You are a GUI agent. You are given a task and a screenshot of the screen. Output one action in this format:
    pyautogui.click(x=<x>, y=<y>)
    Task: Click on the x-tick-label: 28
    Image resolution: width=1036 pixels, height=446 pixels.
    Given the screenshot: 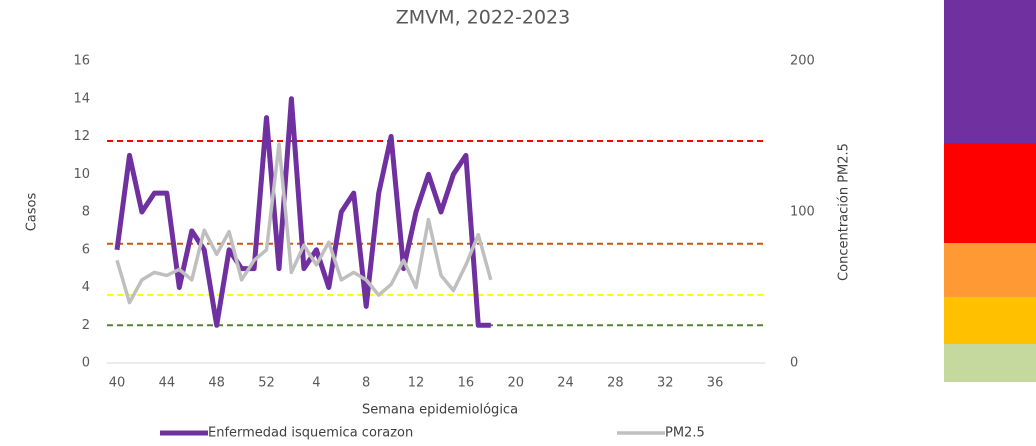 What is the action you would take?
    pyautogui.click(x=615, y=383)
    